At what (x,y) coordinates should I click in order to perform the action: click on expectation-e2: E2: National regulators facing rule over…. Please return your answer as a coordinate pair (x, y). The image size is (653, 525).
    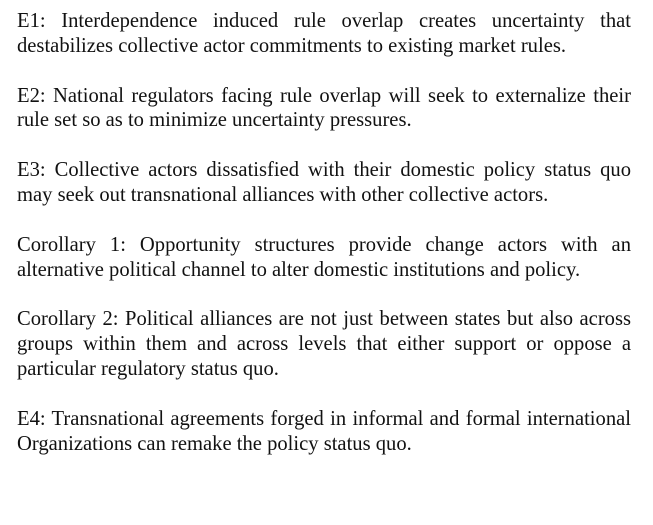
    Looking at the image, I should click on (324, 108).